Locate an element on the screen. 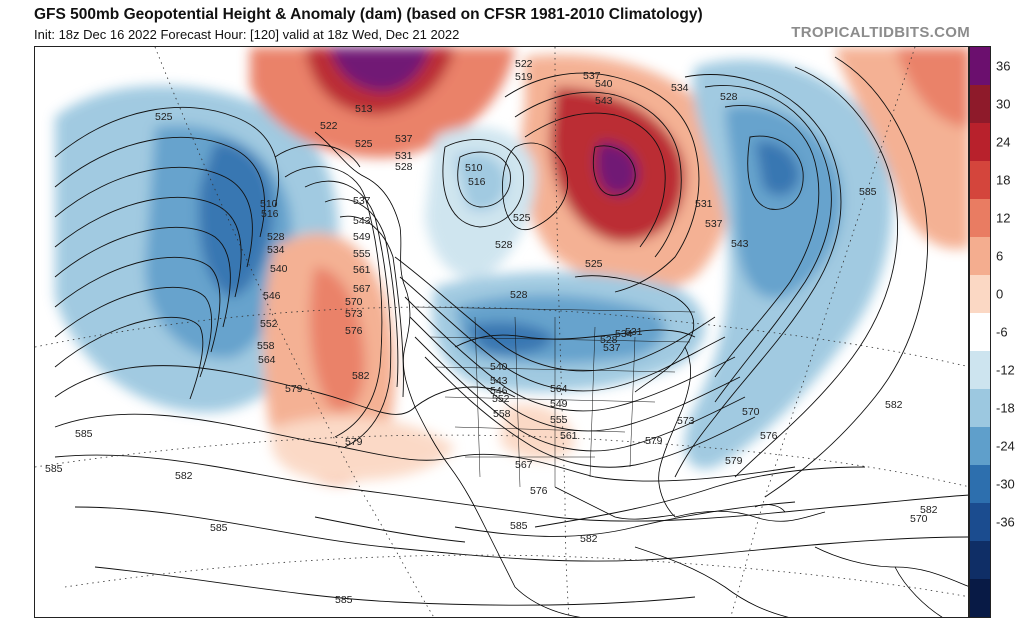 The image size is (1024, 638). contour-label: 522 is located at coordinates (329, 126).